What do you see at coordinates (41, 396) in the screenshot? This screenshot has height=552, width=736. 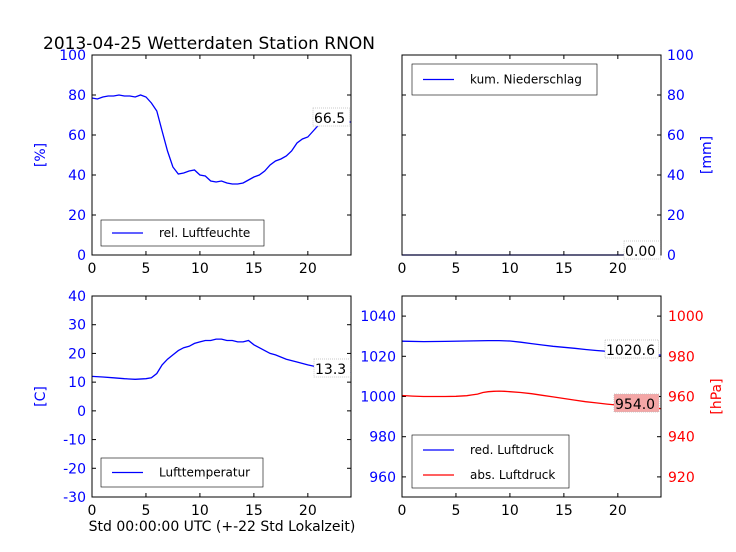 I see `y-axis-label: [C]` at bounding box center [41, 396].